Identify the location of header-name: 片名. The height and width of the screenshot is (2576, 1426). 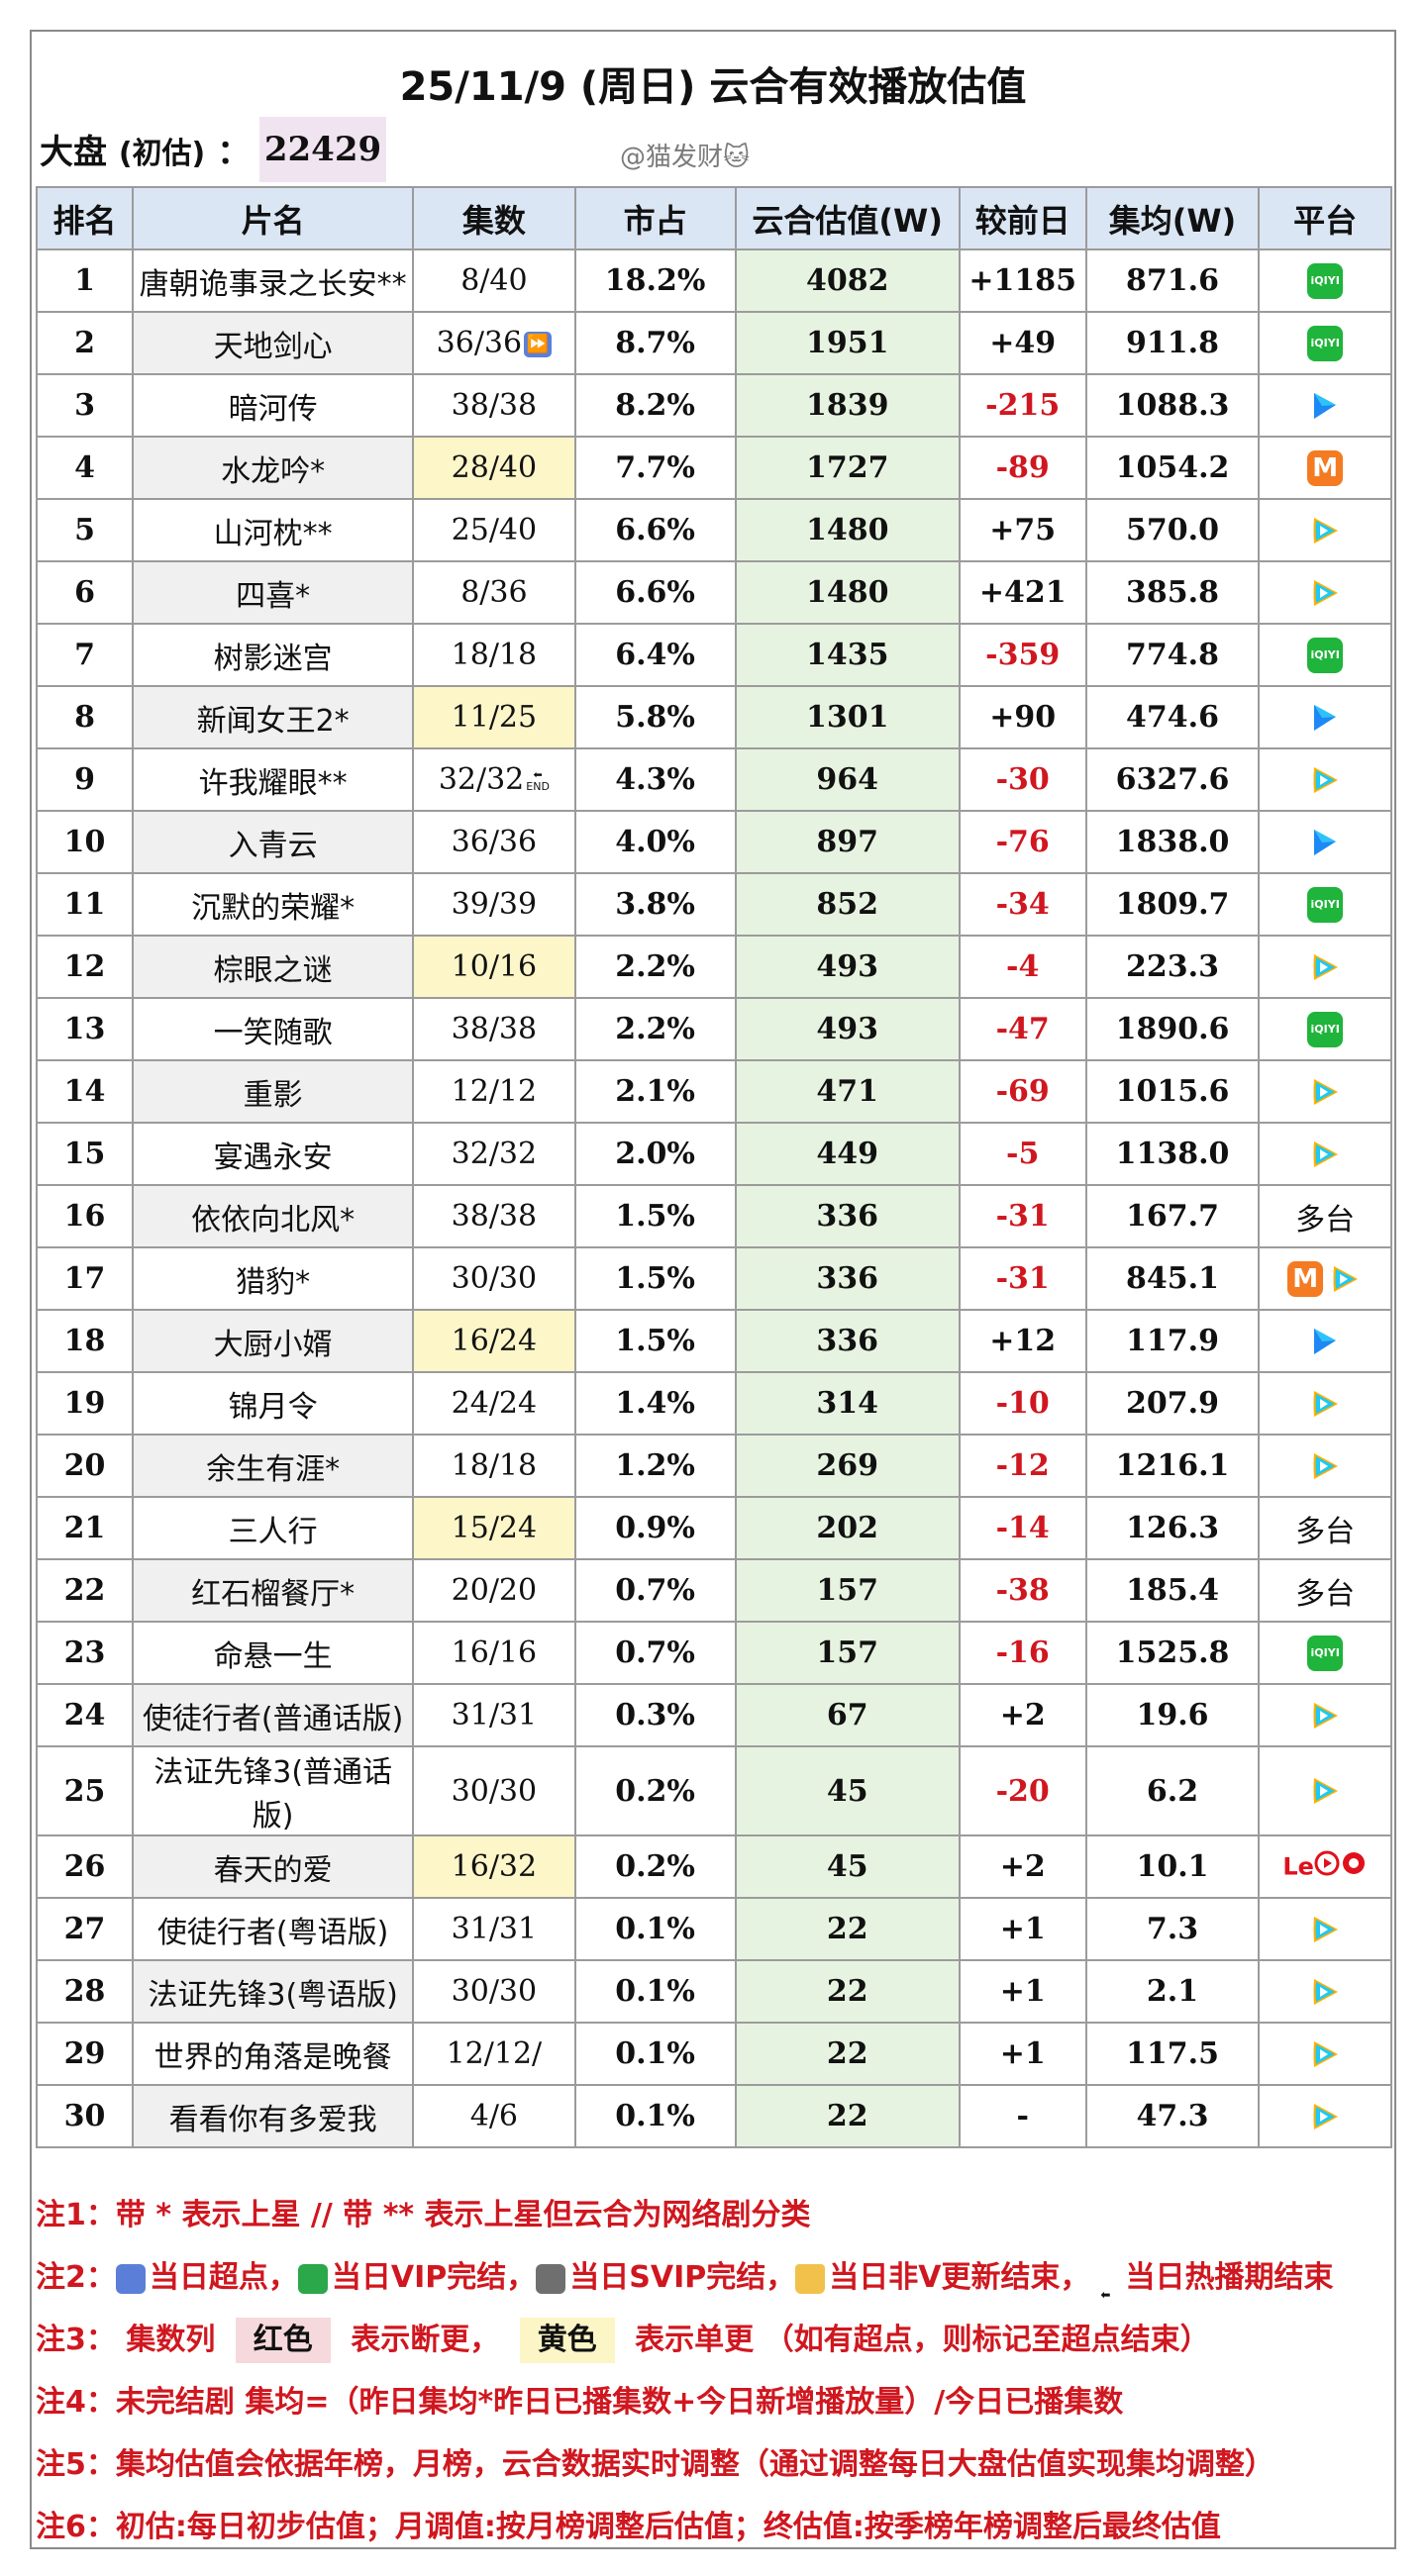
(273, 218).